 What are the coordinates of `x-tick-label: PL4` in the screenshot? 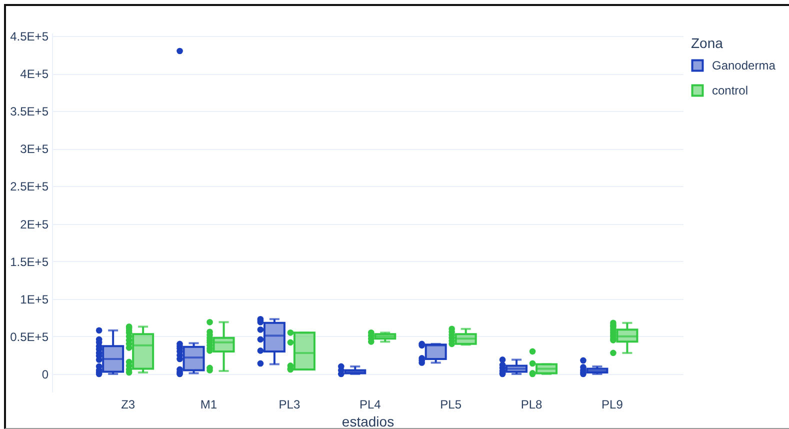 It's located at (370, 405).